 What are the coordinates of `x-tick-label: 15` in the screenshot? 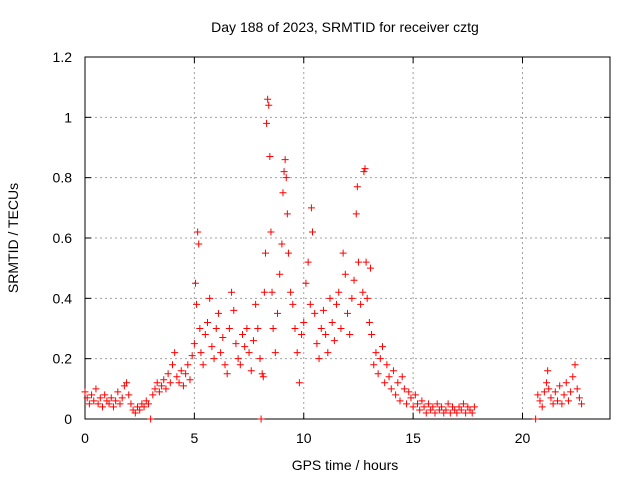 It's located at (413, 438).